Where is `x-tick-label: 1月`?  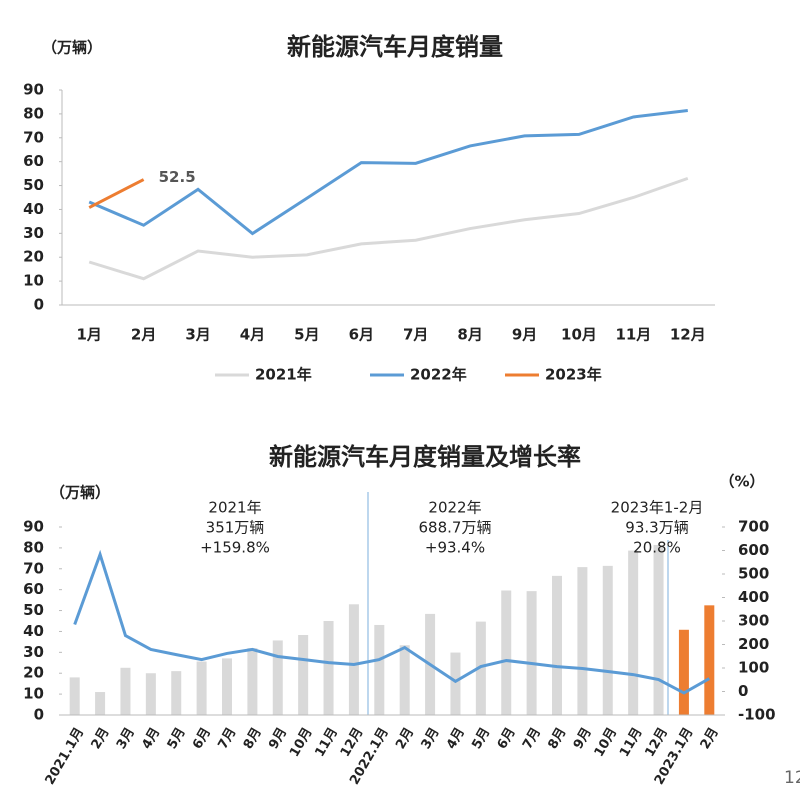 x-tick-label: 1月 is located at coordinates (88, 335).